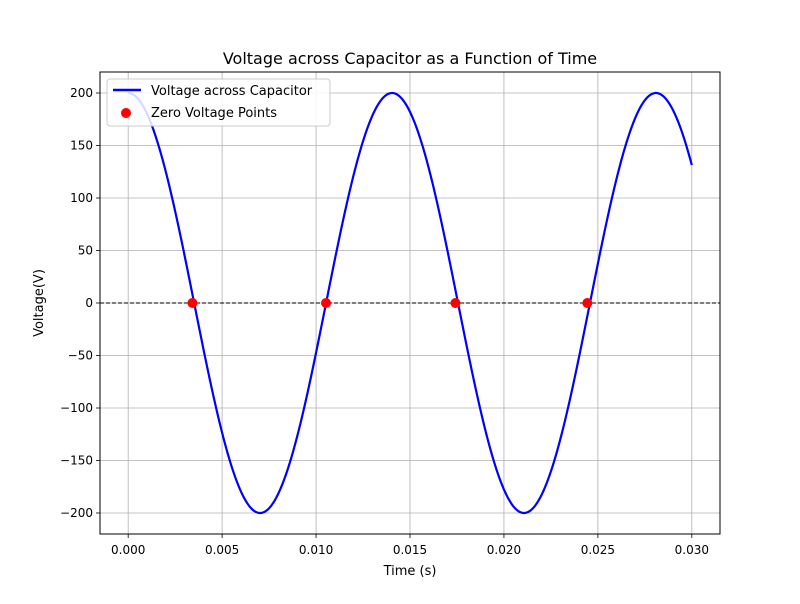  Describe the element at coordinates (504, 550) in the screenshot. I see `x-tick-label: 0.020` at that location.